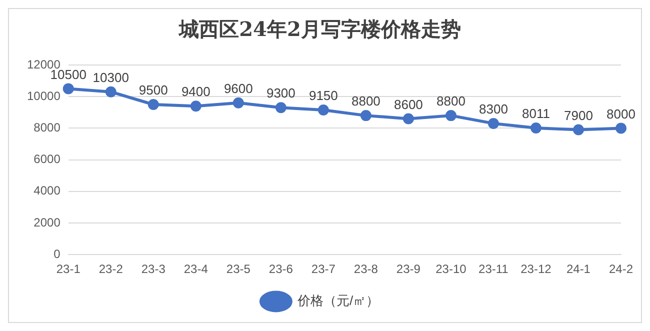 This screenshot has height=331, width=650. I want to click on data-label: 8000, so click(621, 114).